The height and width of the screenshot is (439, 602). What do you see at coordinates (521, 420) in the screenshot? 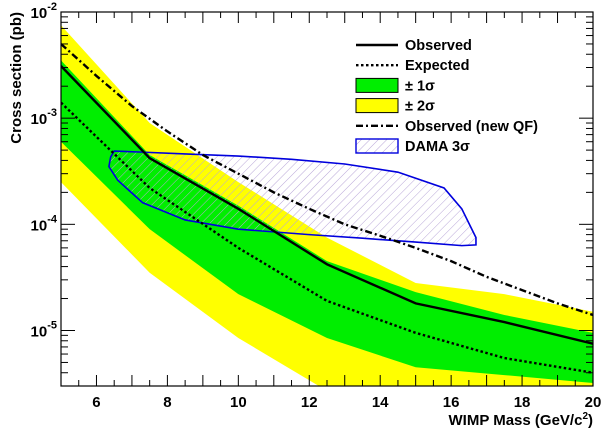
I see `x-axis-title: WIMP Mass (GeV/c2)` at bounding box center [521, 420].